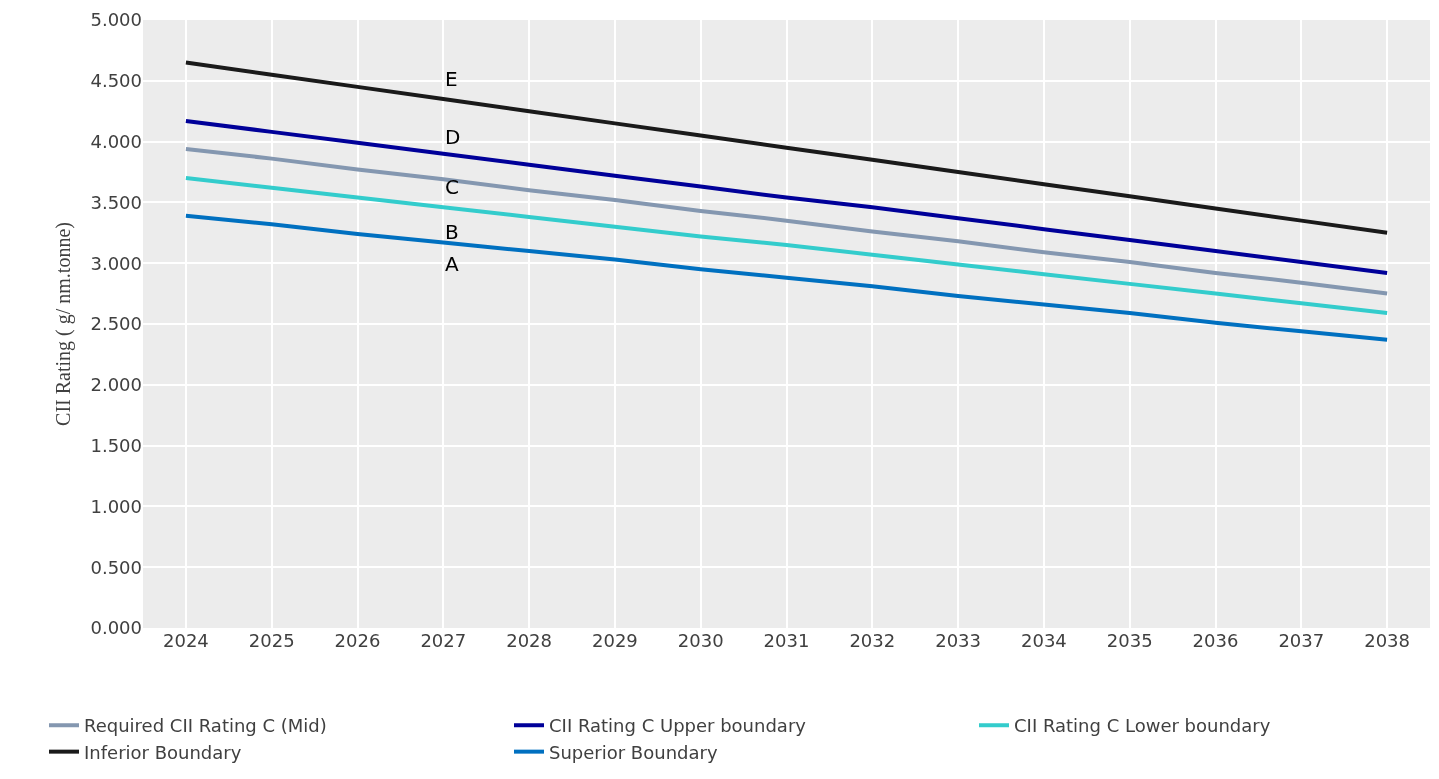 The width and height of the screenshot is (1439, 779). Describe the element at coordinates (1129, 640) in the screenshot. I see `x-tick-label: 2035` at that location.